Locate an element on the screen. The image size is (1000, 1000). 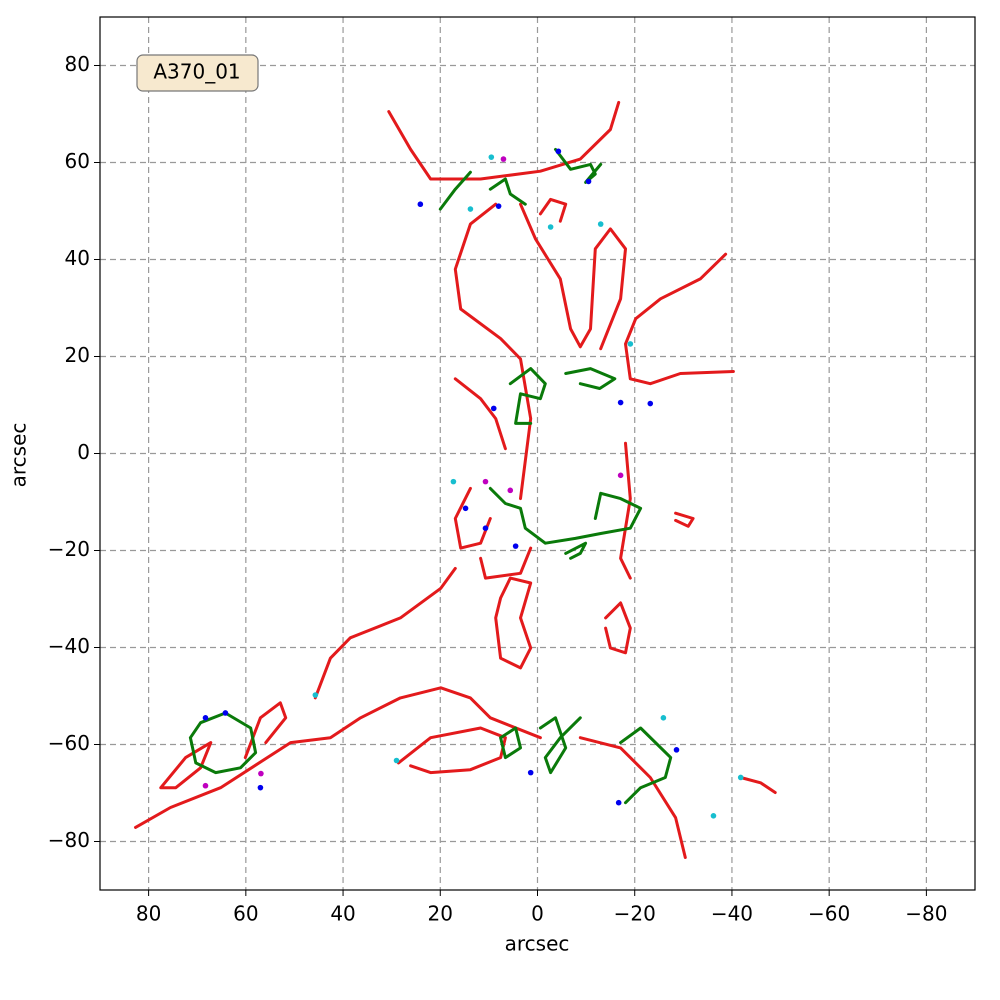
x-axis-label: arcsec is located at coordinates (537, 944).